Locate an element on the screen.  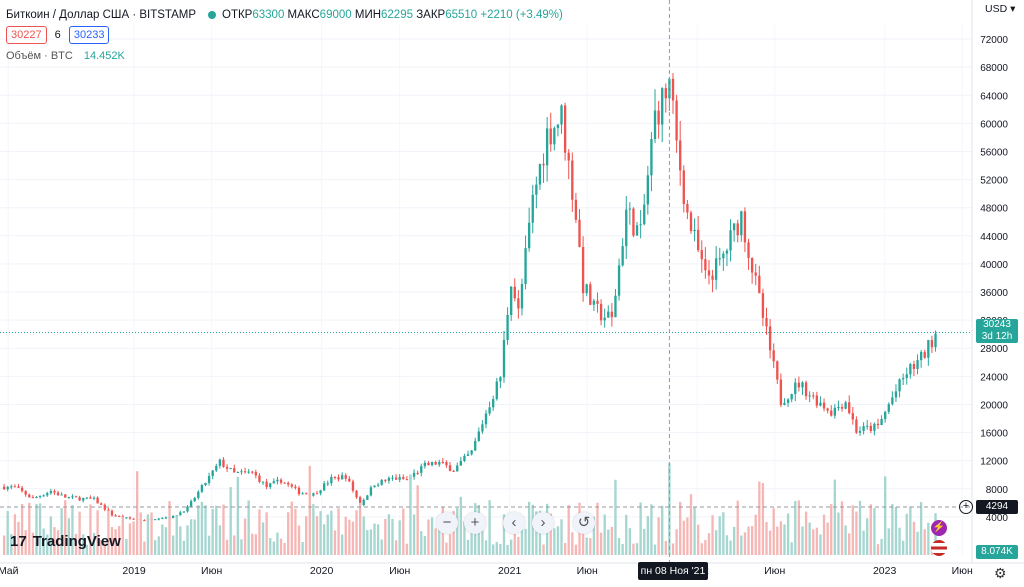
bid-ask-row: 30227 6 30233 is located at coordinates (58, 35).